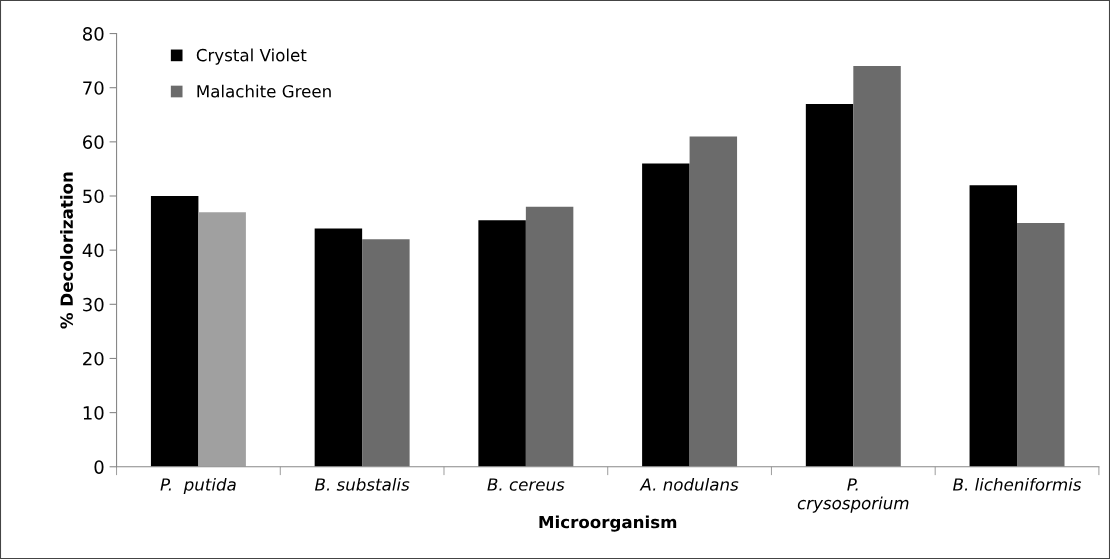 Image resolution: width=1110 pixels, height=559 pixels. I want to click on y-tick-label: 10, so click(93, 413).